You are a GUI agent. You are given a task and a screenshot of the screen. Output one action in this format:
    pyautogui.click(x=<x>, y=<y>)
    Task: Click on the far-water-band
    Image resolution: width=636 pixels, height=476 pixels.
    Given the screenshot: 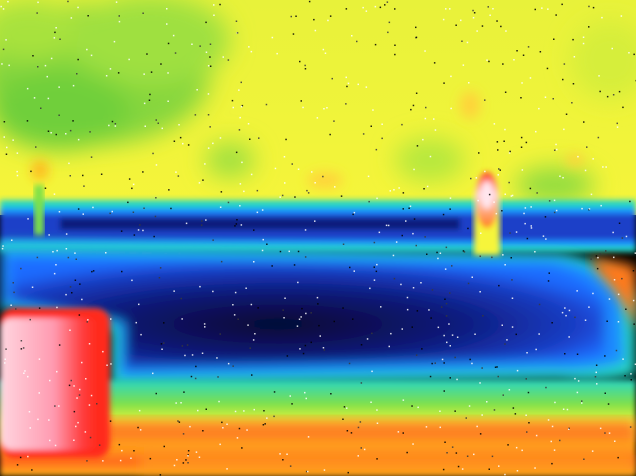 What is the action you would take?
    pyautogui.click(x=318, y=226)
    